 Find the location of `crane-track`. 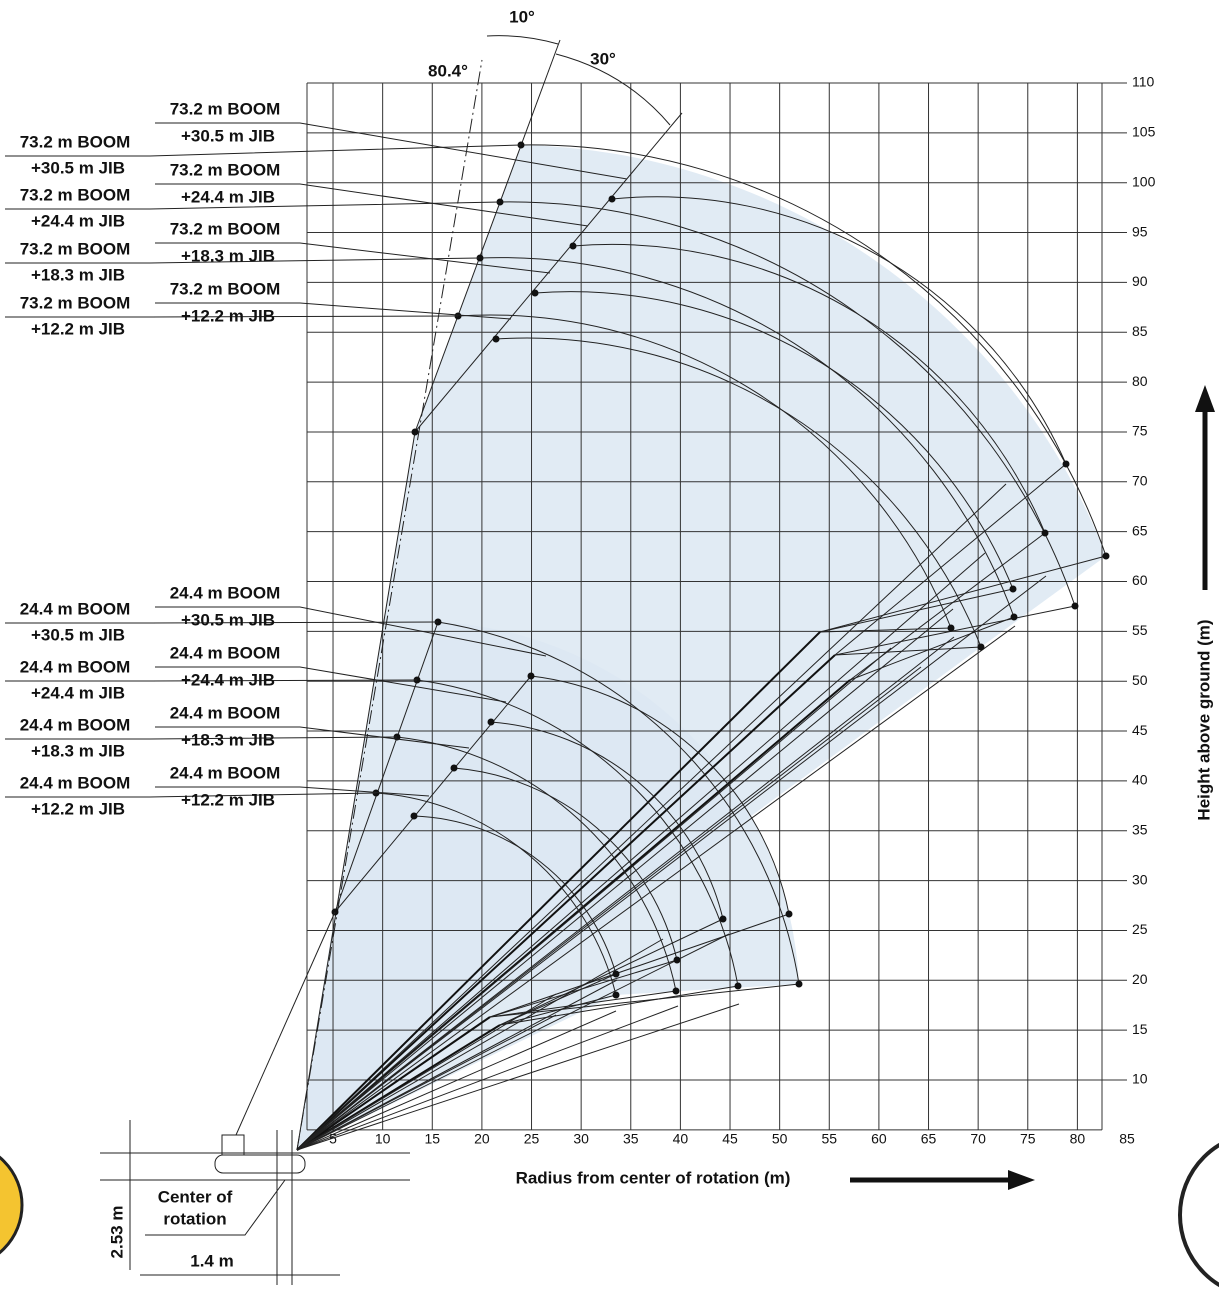

crane-track is located at coordinates (260, 1164).